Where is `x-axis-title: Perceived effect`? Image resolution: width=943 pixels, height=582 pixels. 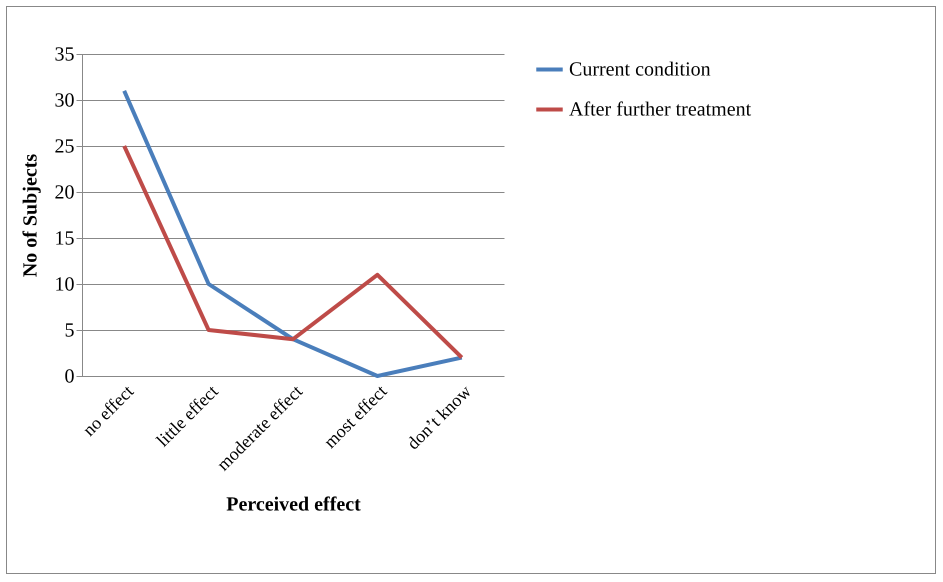 x-axis-title: Perceived effect is located at coordinates (294, 504).